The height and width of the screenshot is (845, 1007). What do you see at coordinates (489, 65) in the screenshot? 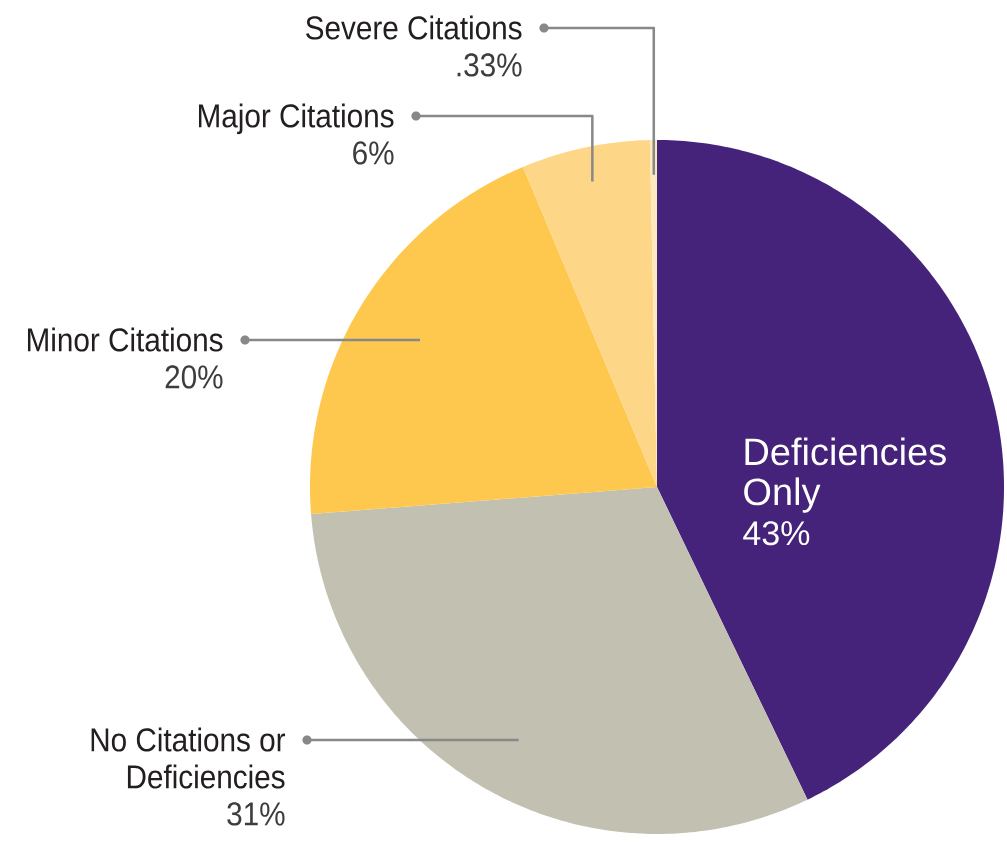
I see `data-label: .33%` at bounding box center [489, 65].